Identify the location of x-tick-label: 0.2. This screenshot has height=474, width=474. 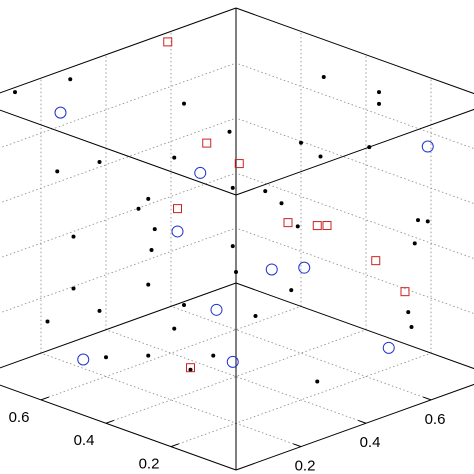
(305, 466).